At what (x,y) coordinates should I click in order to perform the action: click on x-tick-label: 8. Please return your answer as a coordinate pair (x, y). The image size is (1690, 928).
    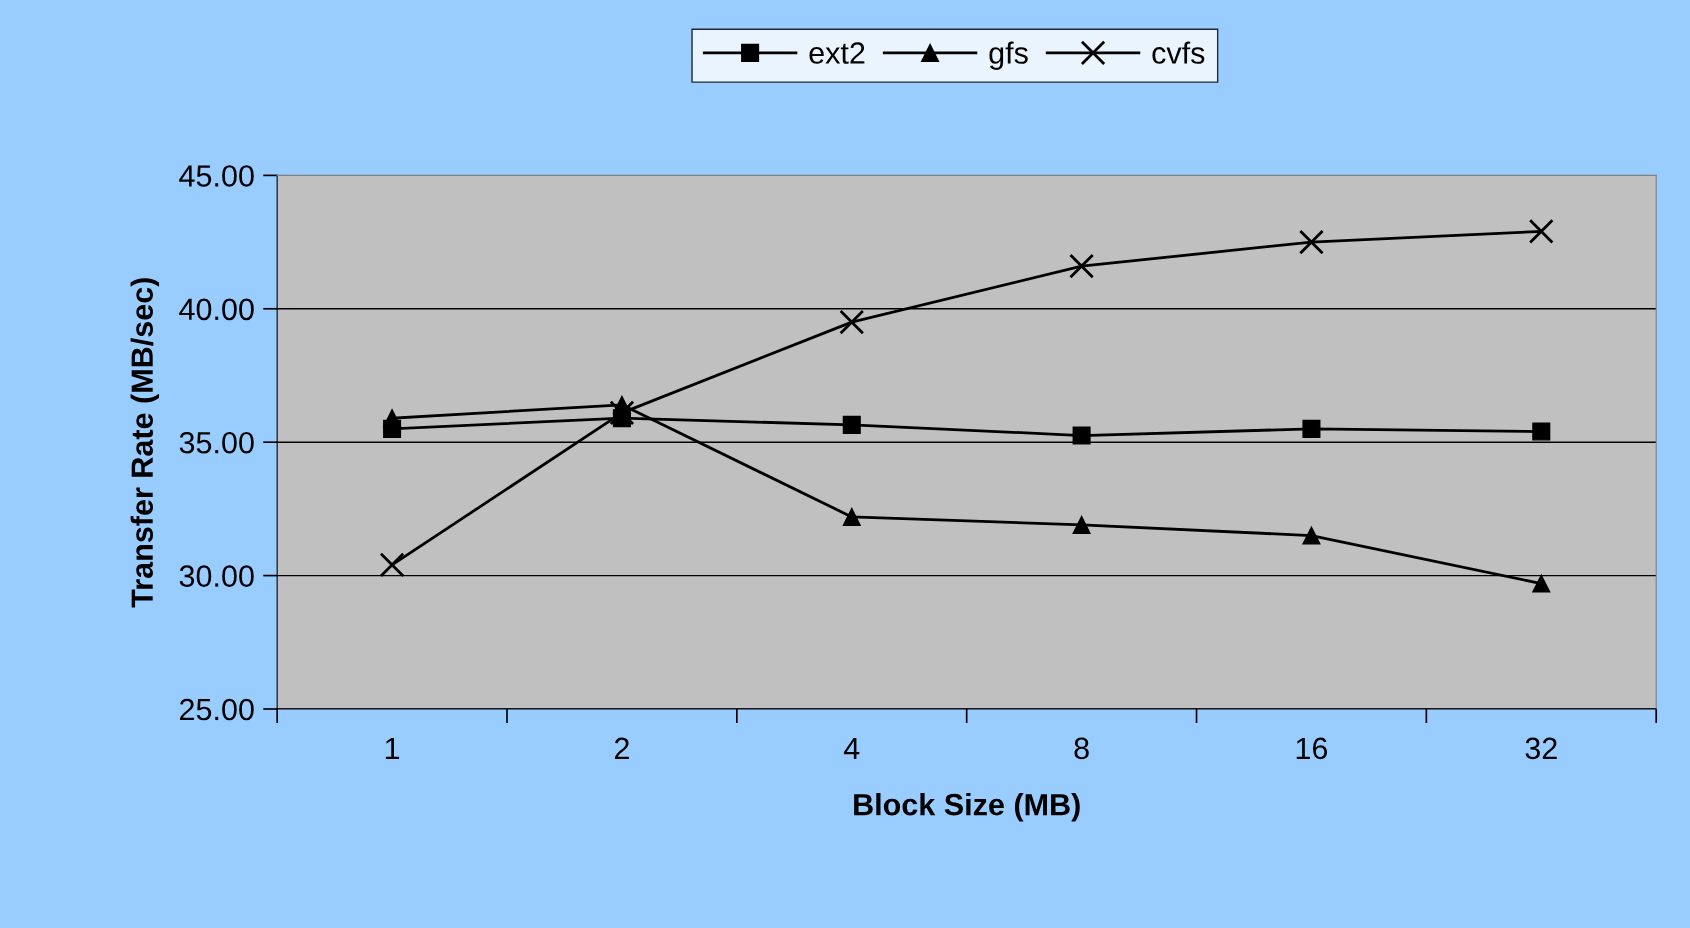
    Looking at the image, I should click on (1081, 748).